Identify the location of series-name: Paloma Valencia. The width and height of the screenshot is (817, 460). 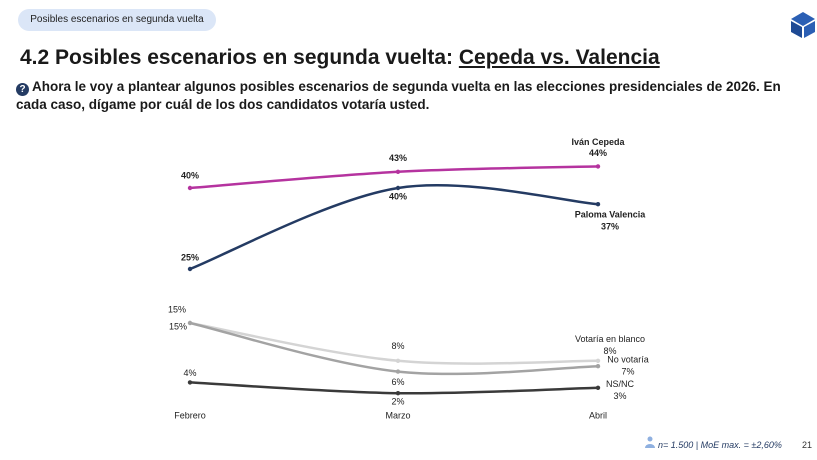
(611, 215).